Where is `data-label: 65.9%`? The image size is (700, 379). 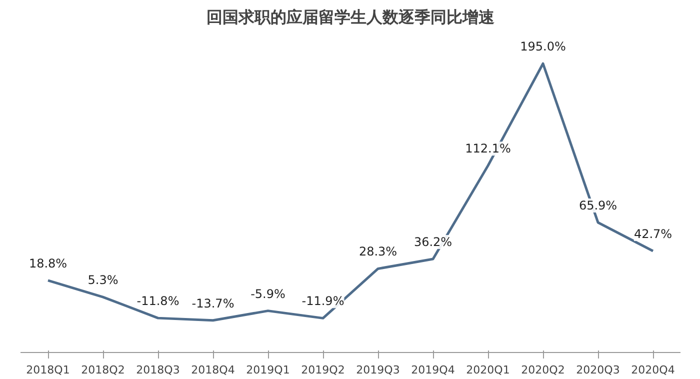 data-label: 65.9% is located at coordinates (598, 205).